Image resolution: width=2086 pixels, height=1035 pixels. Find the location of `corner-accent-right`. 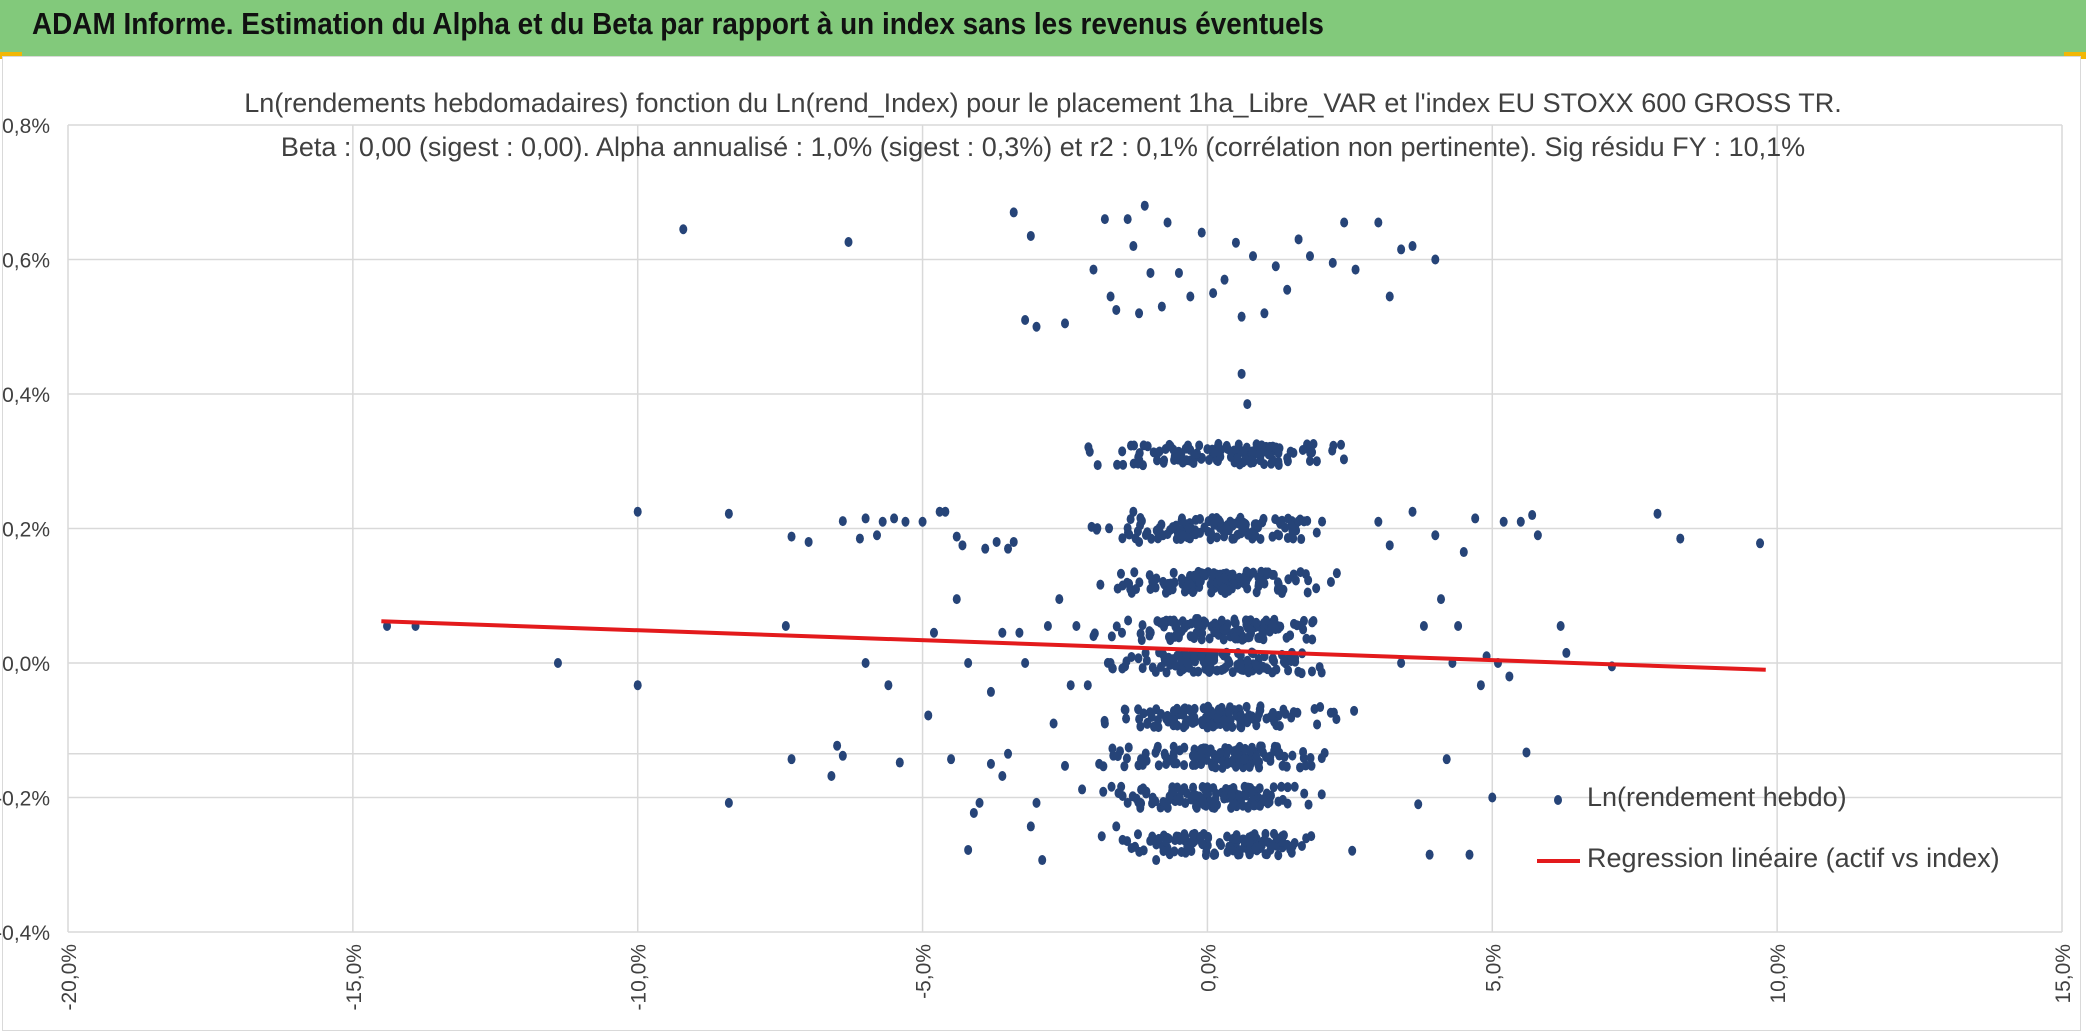

corner-accent-right is located at coordinates (2075, 55).